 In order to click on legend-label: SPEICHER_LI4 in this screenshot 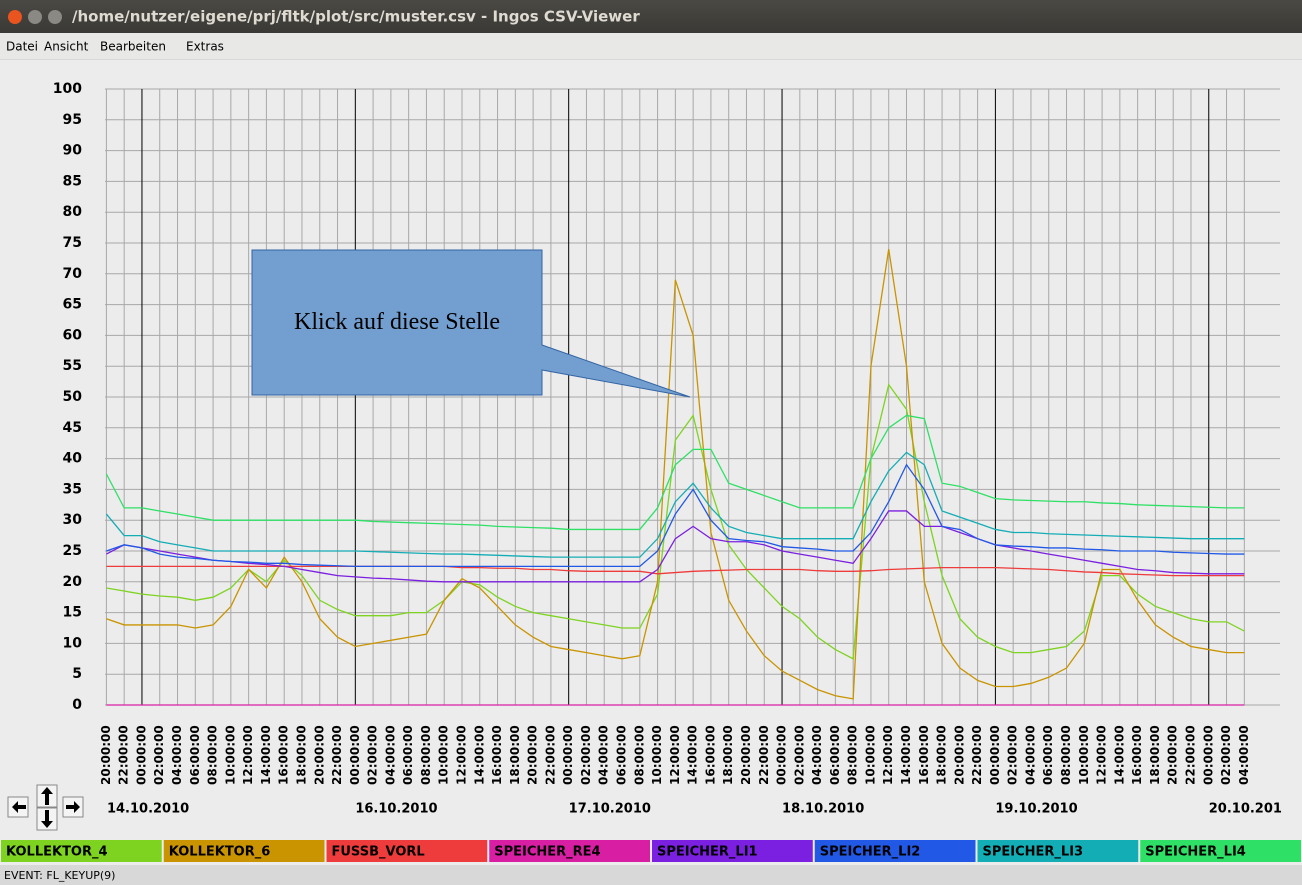, I will do `click(1195, 852)`.